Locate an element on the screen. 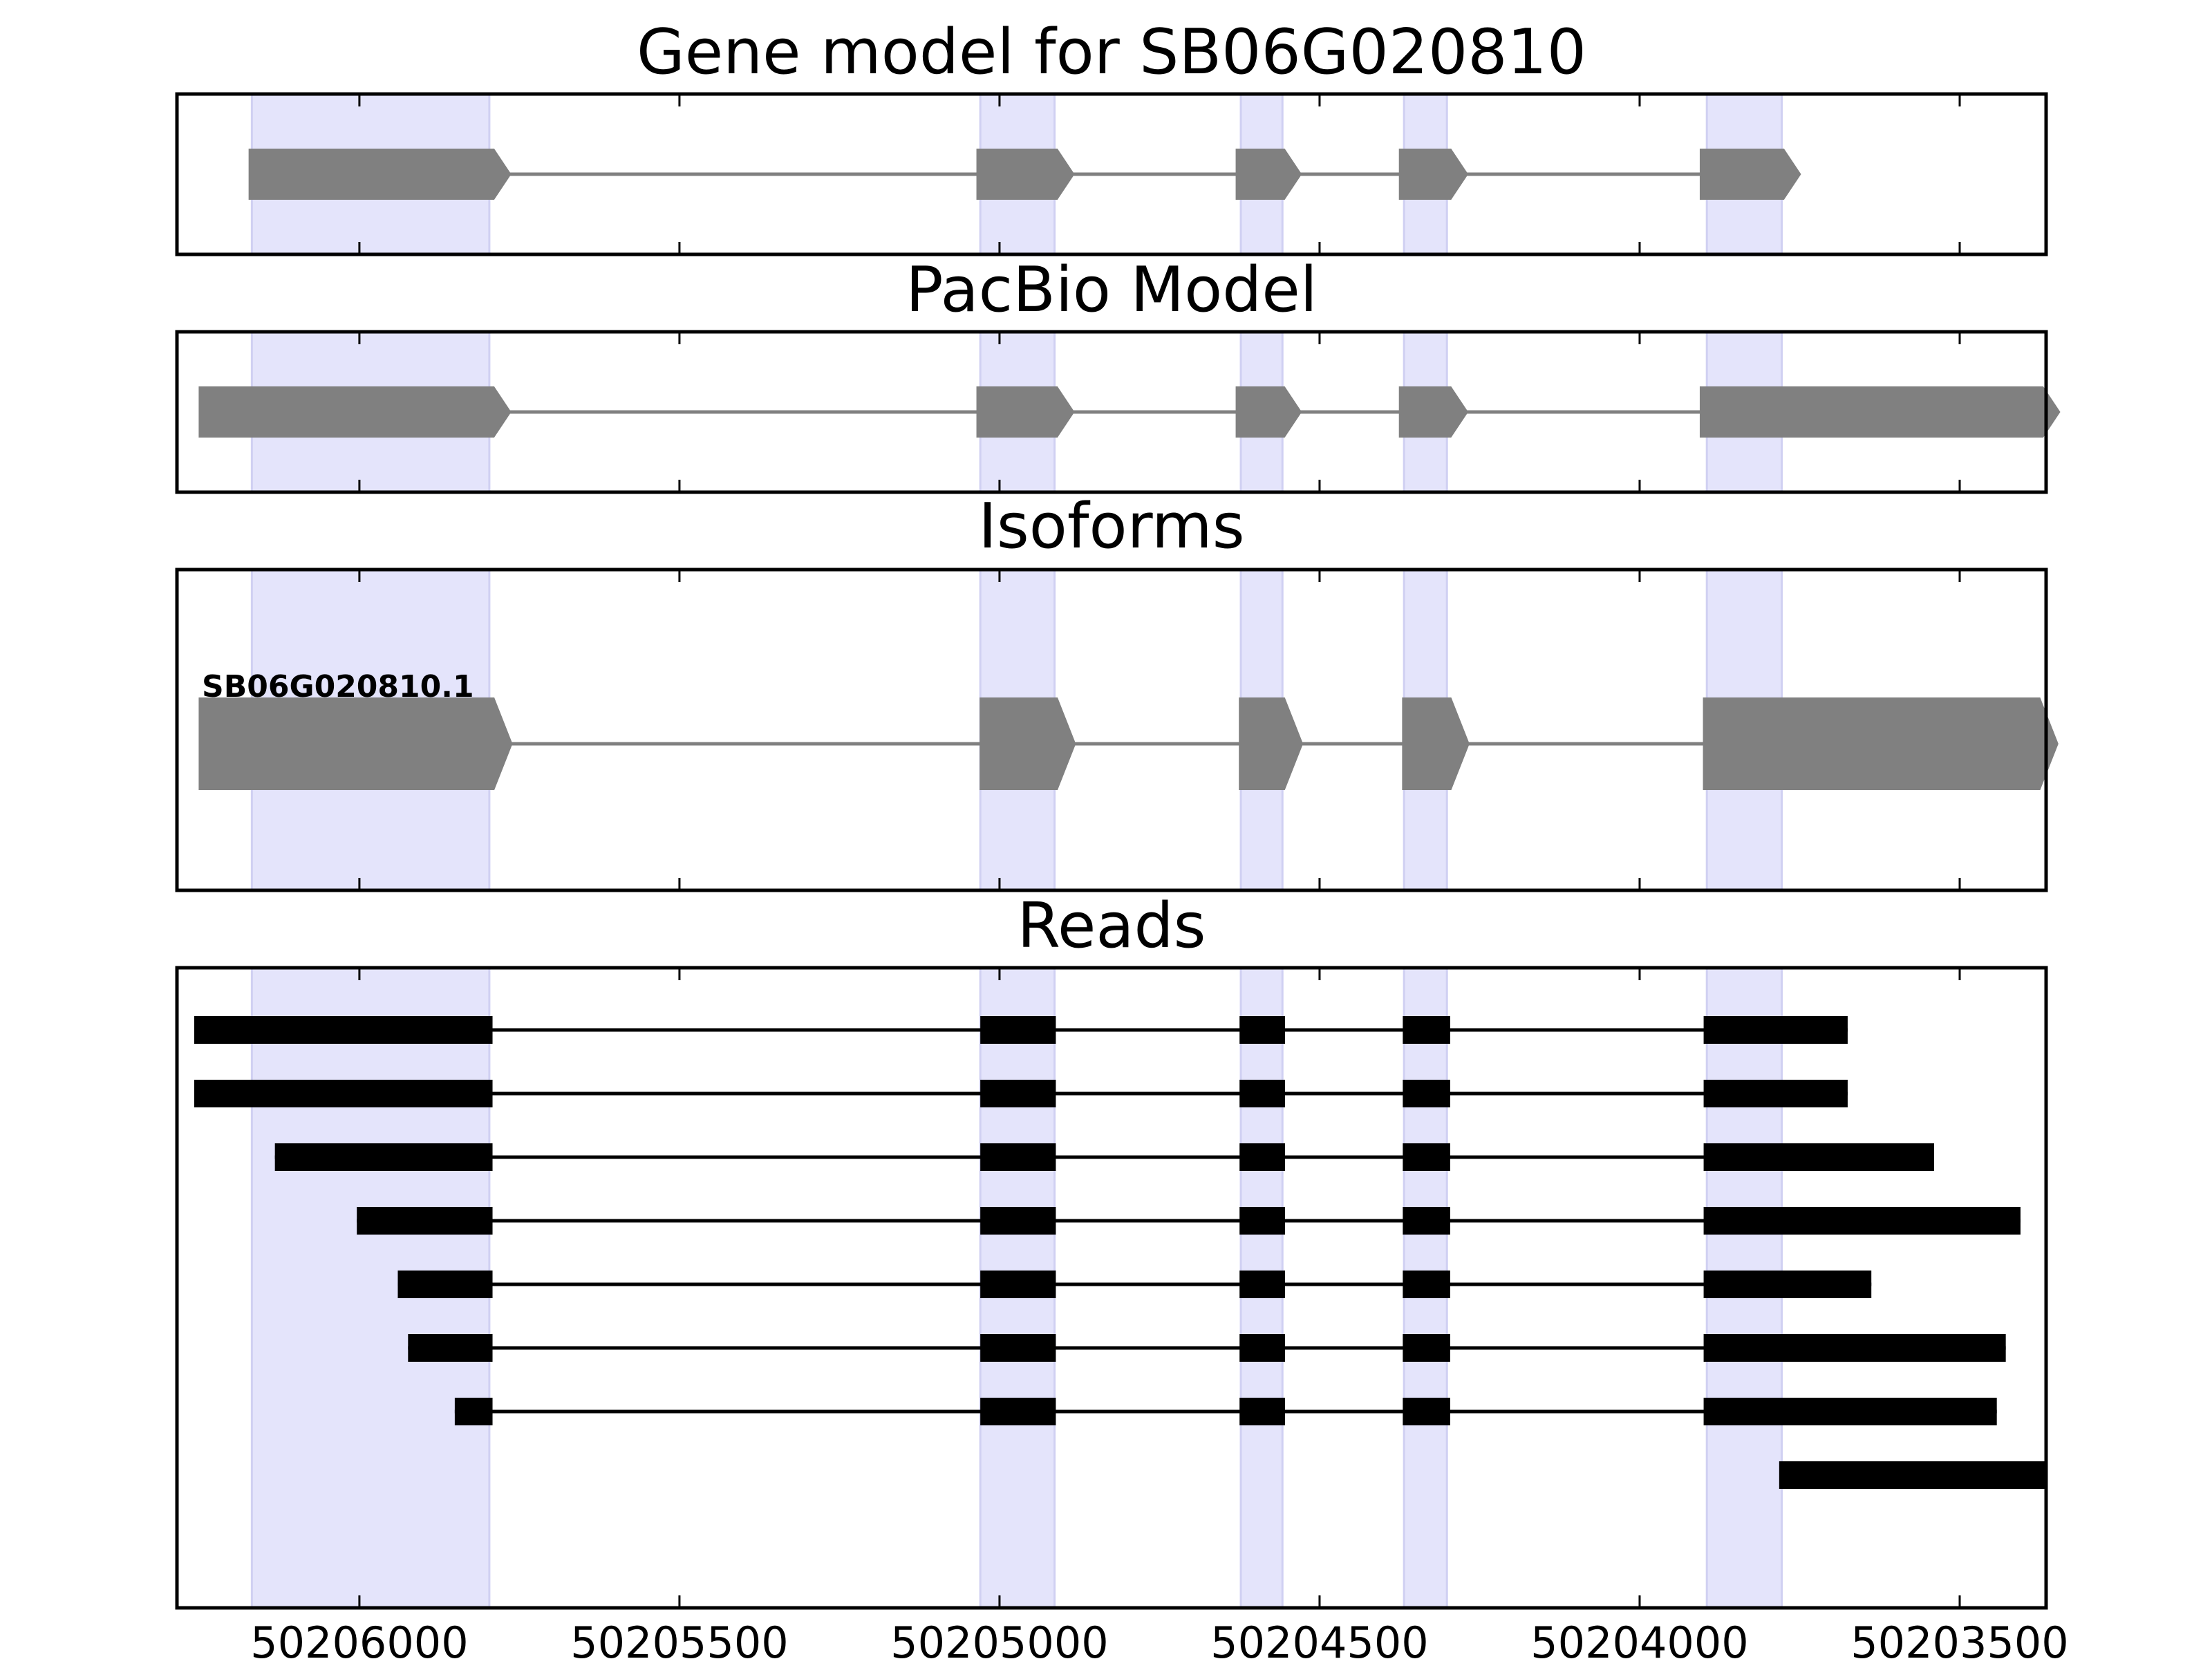 The width and height of the screenshot is (2212, 1659). gene-model-title: Gene model for SB06G020810 is located at coordinates (1111, 52).